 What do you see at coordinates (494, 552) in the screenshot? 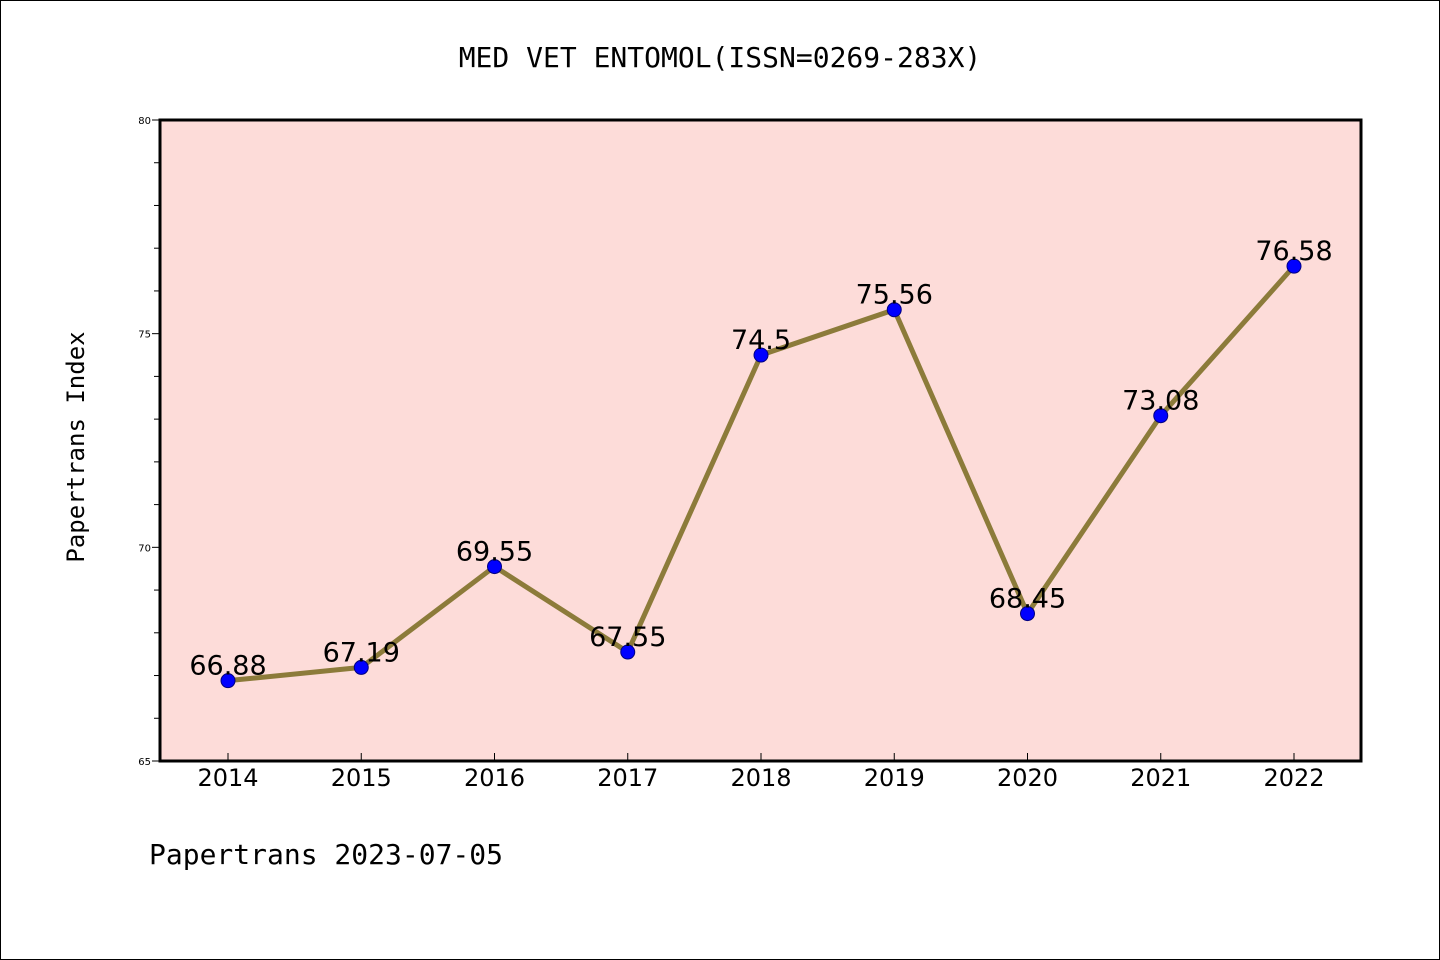
I see `data-label: 69.55` at bounding box center [494, 552].